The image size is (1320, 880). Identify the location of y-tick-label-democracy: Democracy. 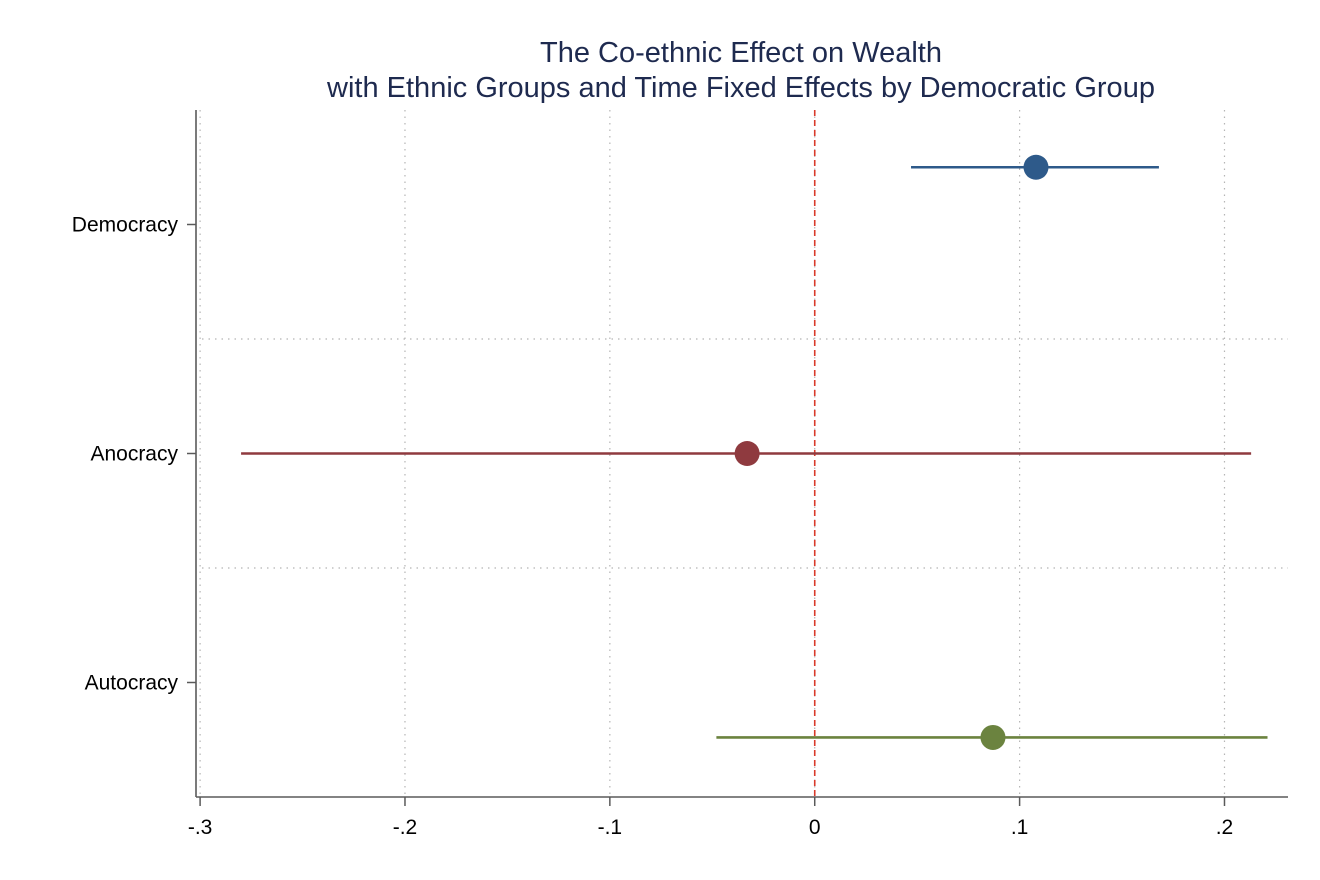
(125, 225).